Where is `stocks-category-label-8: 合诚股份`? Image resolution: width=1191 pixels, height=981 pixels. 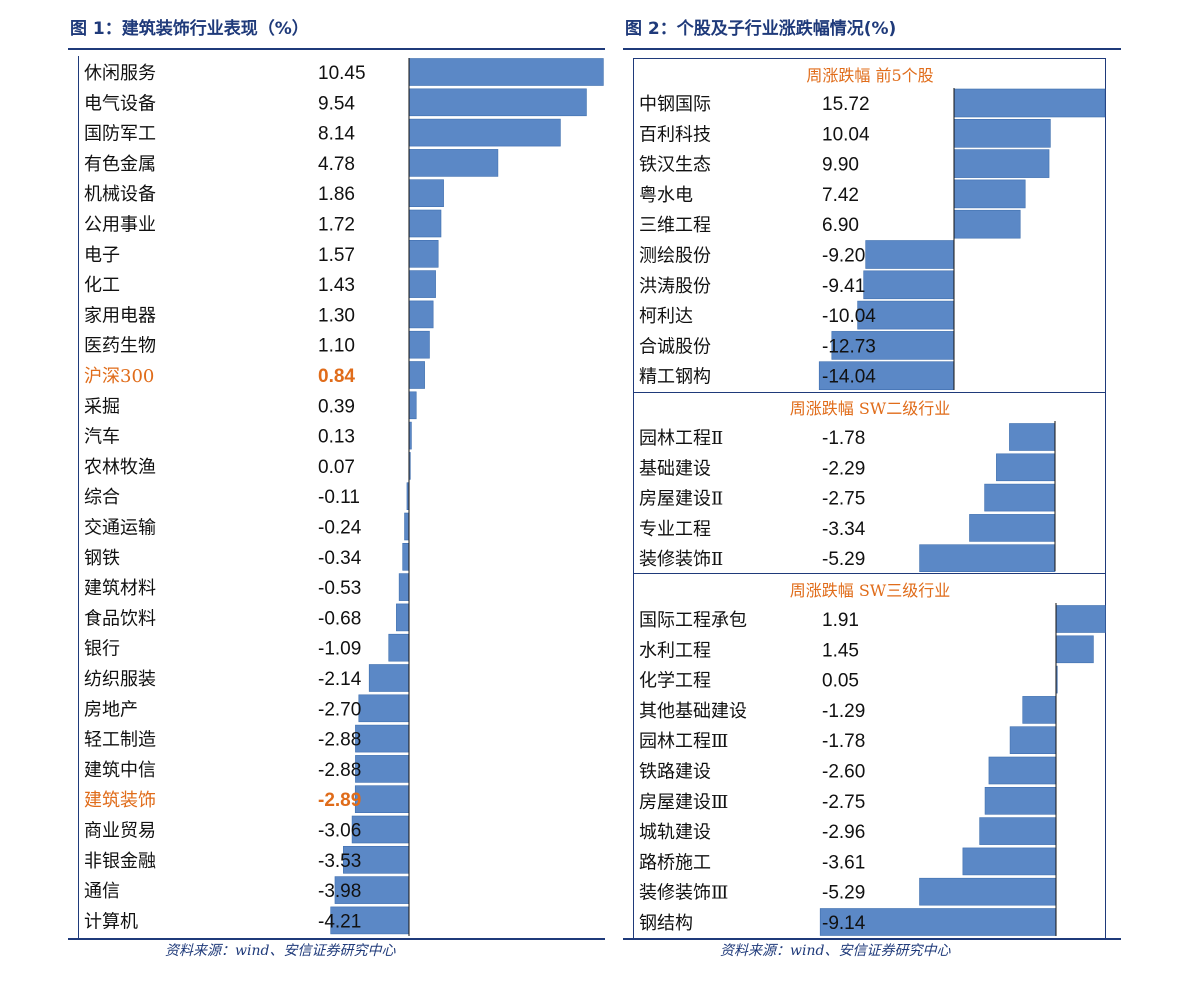
stocks-category-label-8: 合诚股份 is located at coordinates (675, 346).